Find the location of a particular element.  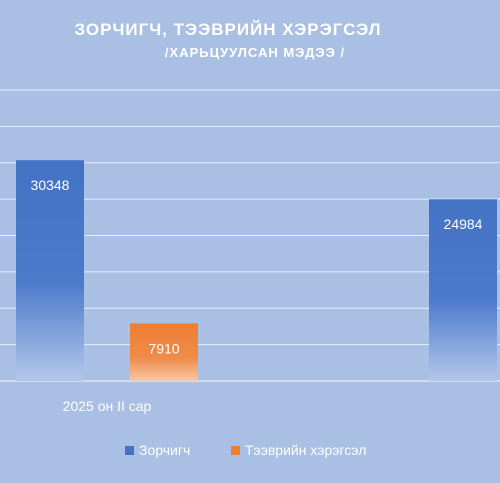

chart-subtitle: /ХАРЬЦУУЛСАН МЭДЭЭ / is located at coordinates (255, 52).